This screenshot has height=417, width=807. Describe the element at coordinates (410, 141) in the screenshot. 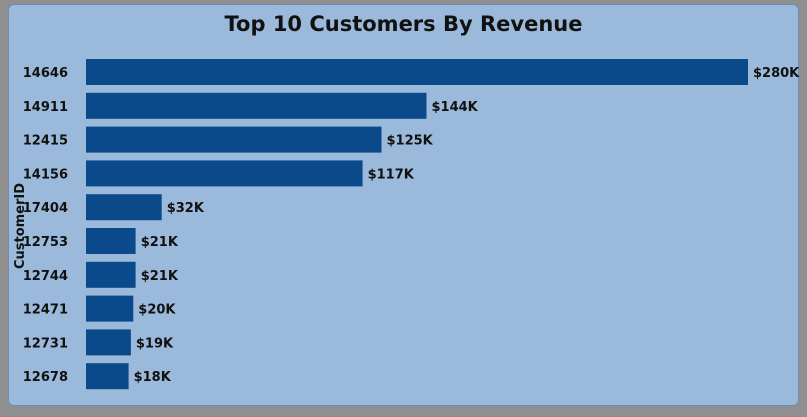

I see `data-label: $125K` at that location.